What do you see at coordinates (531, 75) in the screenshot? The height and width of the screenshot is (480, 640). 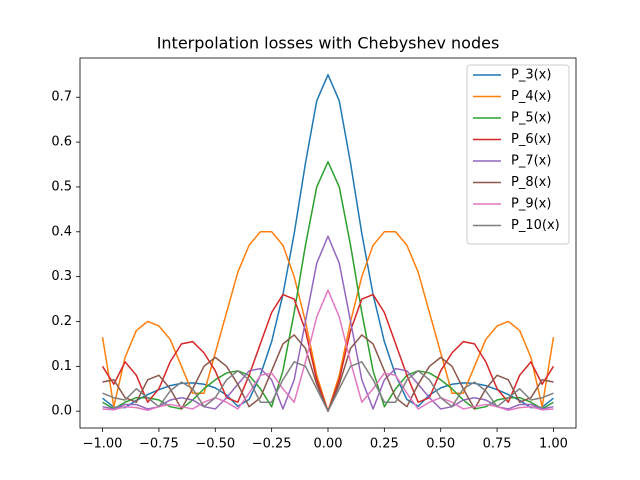 I see `legend-label: P_3(x)` at bounding box center [531, 75].